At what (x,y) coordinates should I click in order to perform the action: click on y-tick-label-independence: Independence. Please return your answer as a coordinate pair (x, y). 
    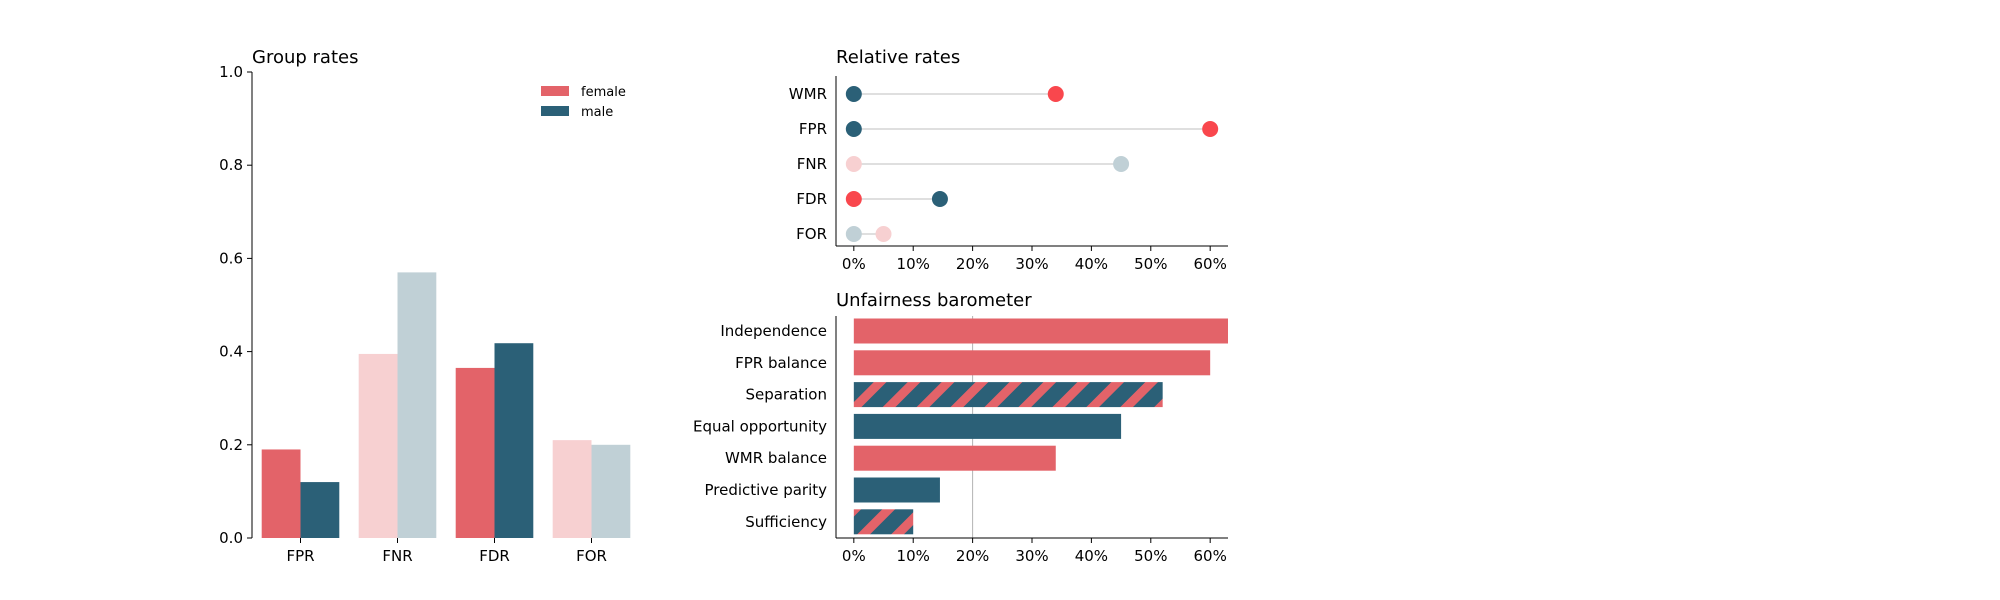
    Looking at the image, I should click on (773, 331).